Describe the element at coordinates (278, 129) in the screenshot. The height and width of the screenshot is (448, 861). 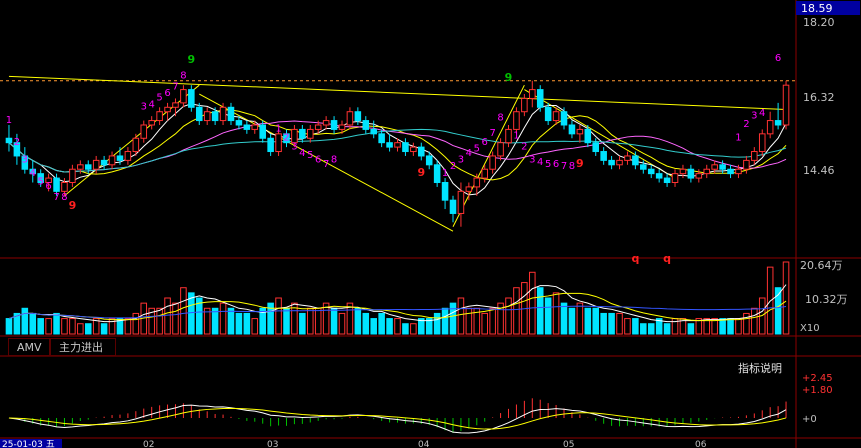
I see `td-count-label: 1` at that location.